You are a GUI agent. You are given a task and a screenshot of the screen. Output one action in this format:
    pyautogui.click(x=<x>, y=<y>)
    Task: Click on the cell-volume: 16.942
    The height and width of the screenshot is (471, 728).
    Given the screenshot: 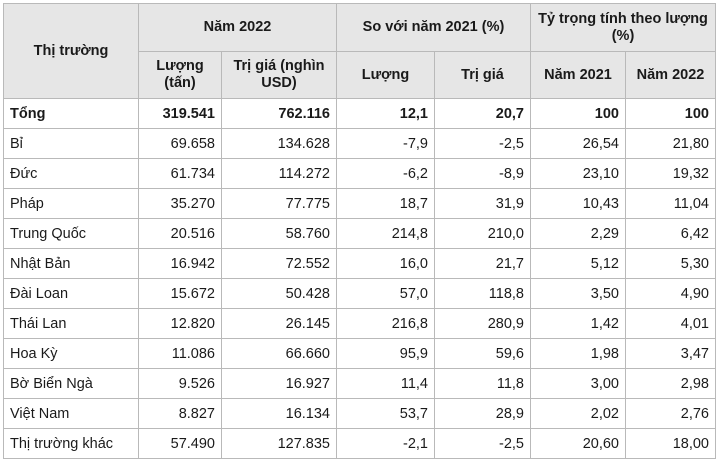 What is the action you would take?
    pyautogui.click(x=180, y=263)
    